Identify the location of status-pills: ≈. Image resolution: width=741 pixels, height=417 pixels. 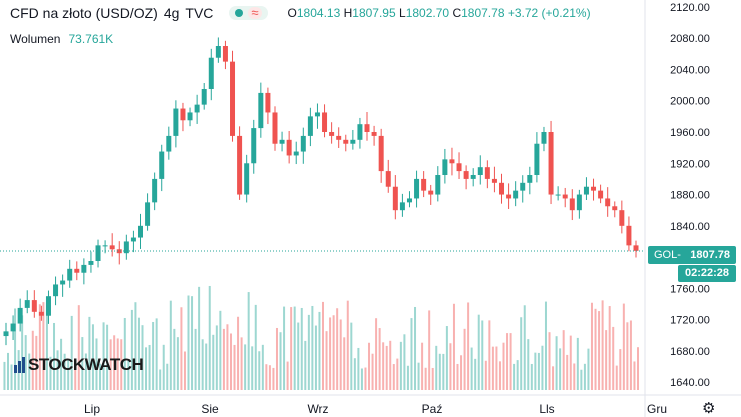
(248, 13).